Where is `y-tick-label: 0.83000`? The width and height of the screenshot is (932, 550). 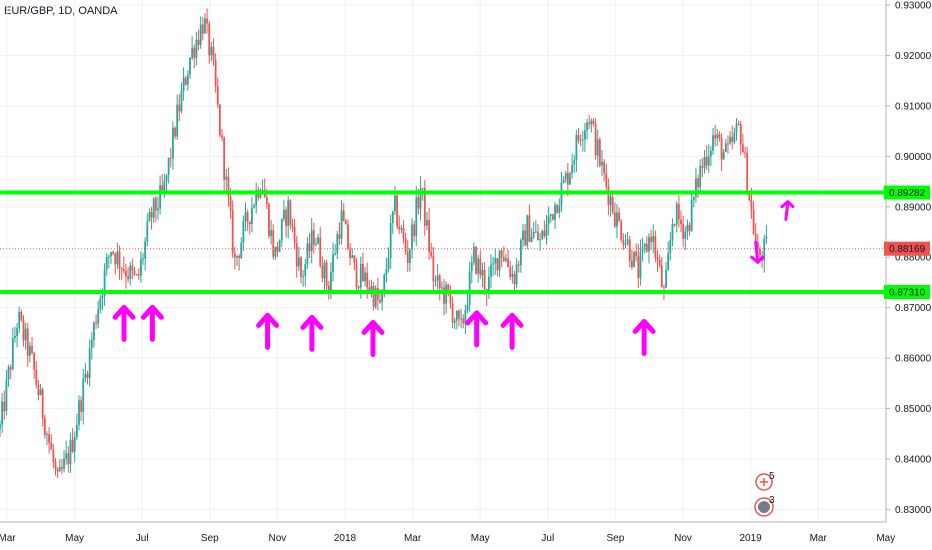 y-tick-label: 0.83000 is located at coordinates (913, 510).